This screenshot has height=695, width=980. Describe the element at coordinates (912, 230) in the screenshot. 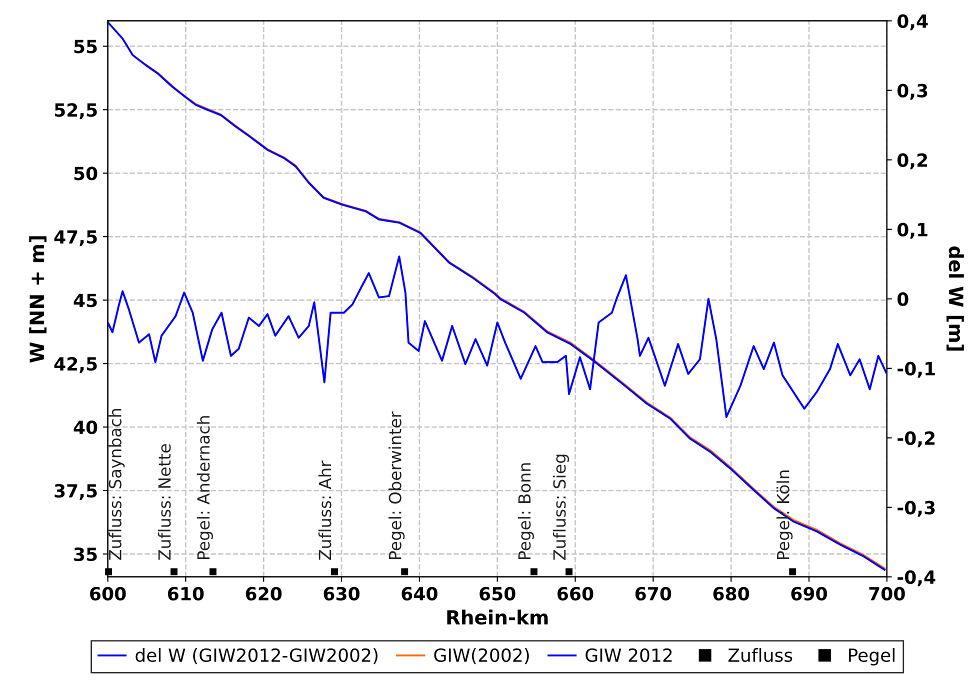

I see `y2-tick-label: 0,1` at that location.